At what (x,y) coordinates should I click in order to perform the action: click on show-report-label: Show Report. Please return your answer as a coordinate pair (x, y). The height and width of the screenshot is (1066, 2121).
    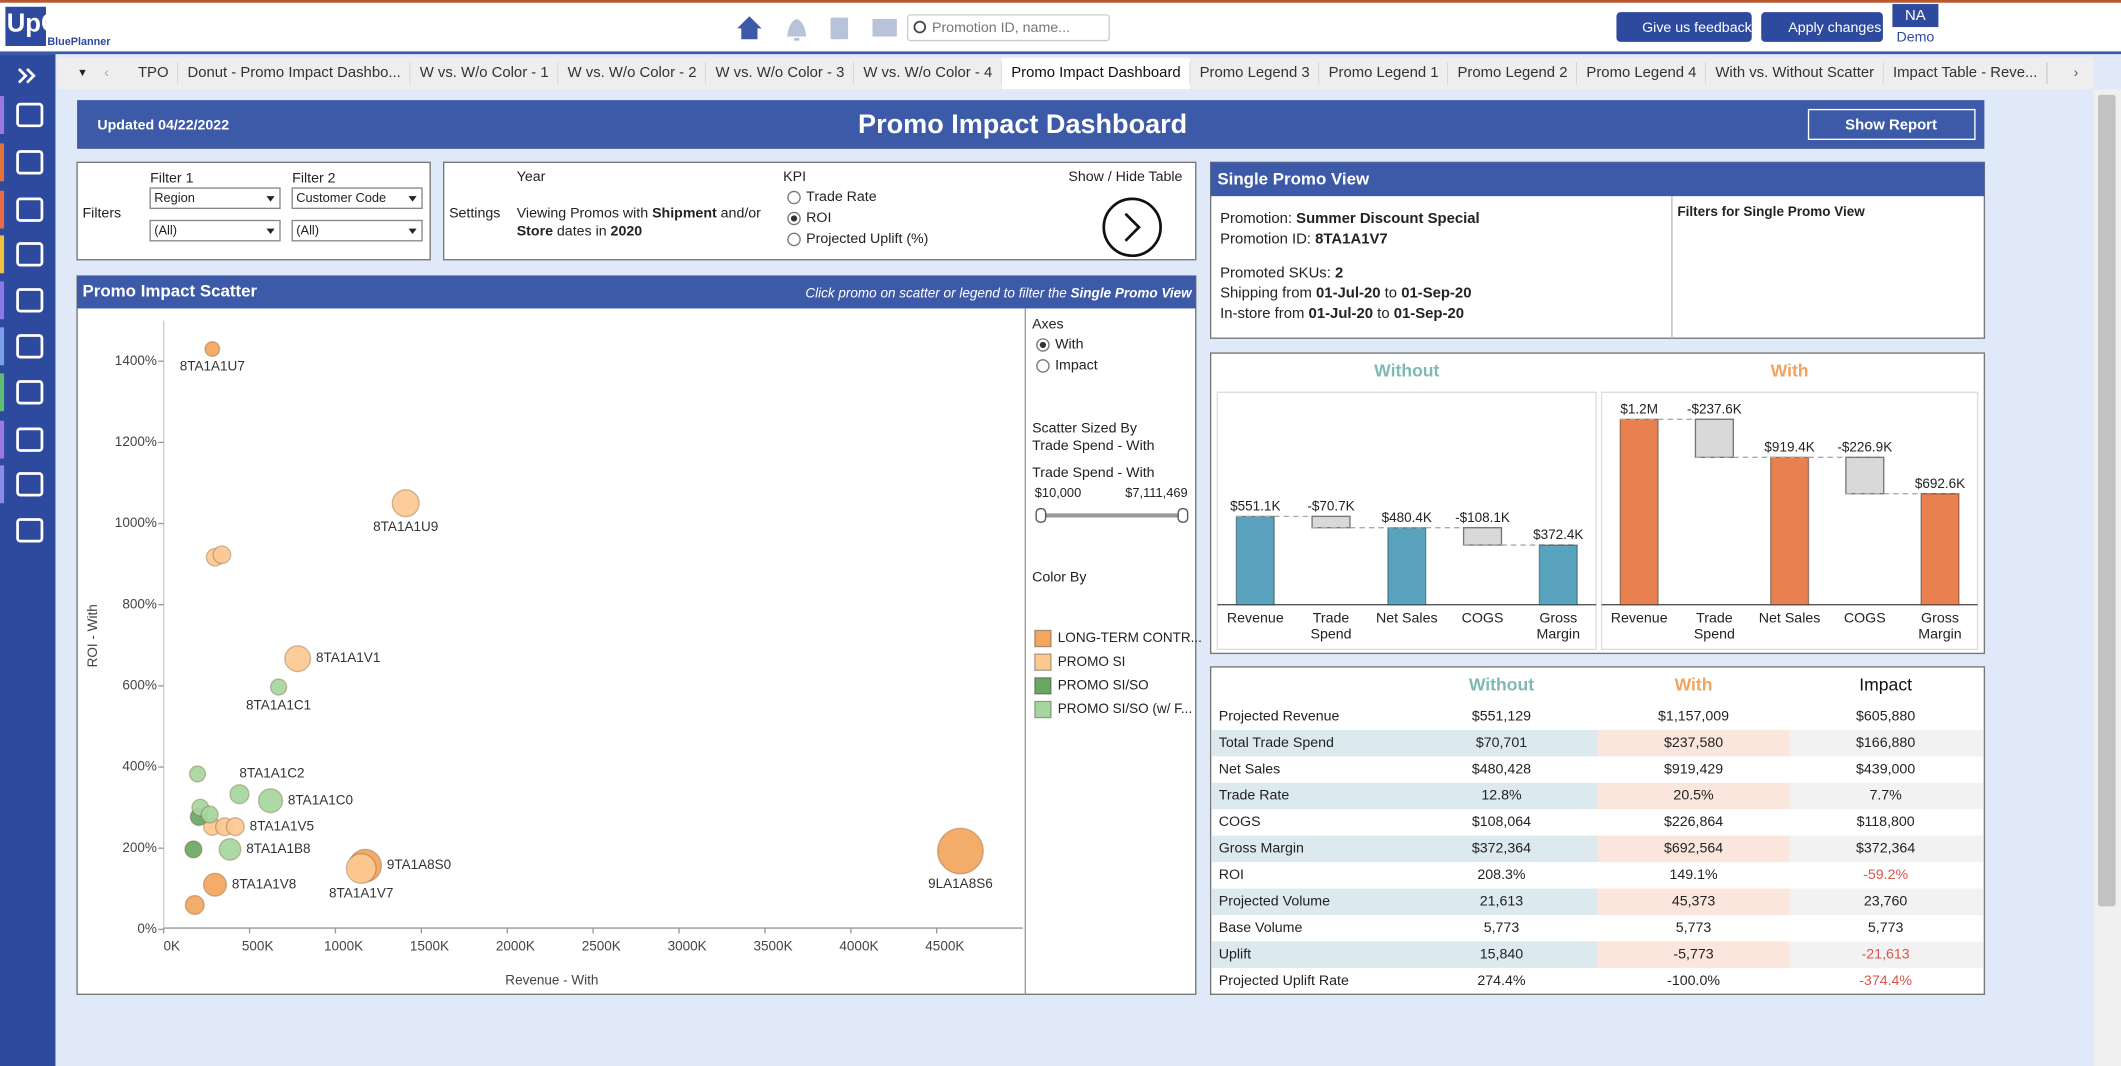
    Looking at the image, I should click on (1891, 126).